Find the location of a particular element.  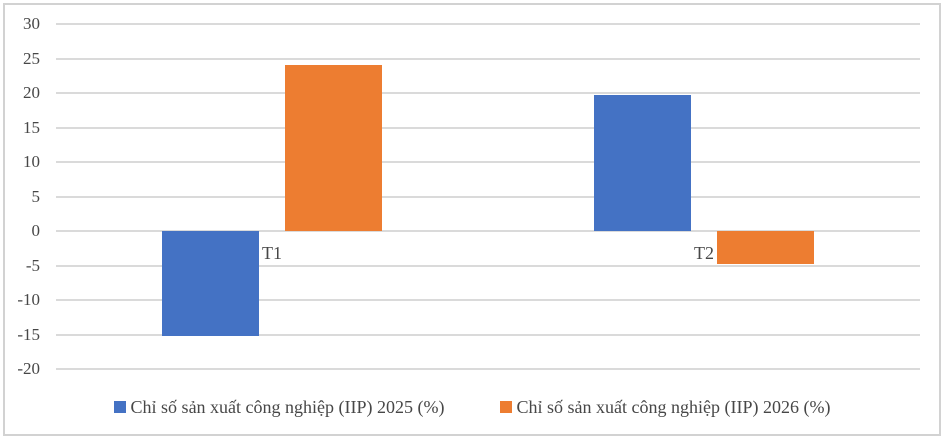

category-label-t1: T1 is located at coordinates (272, 253).